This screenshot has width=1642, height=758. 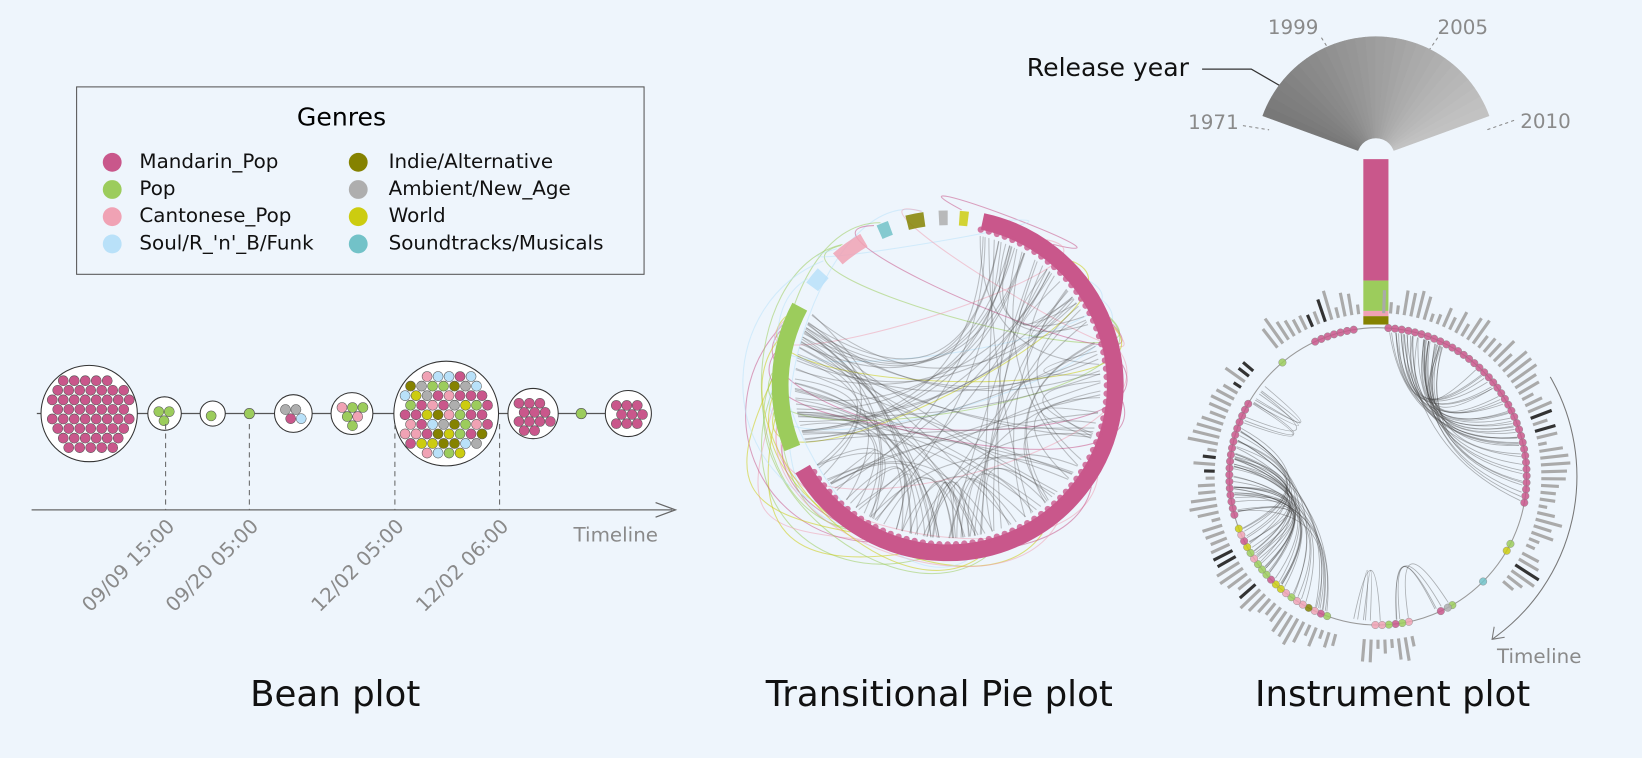 What do you see at coordinates (358, 162) in the screenshot?
I see `legend-swatch` at bounding box center [358, 162].